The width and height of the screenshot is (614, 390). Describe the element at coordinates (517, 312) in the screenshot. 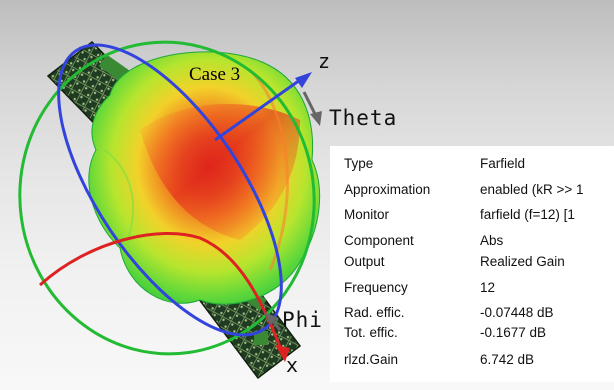

I see `info-value: -0.07448 dB` at that location.